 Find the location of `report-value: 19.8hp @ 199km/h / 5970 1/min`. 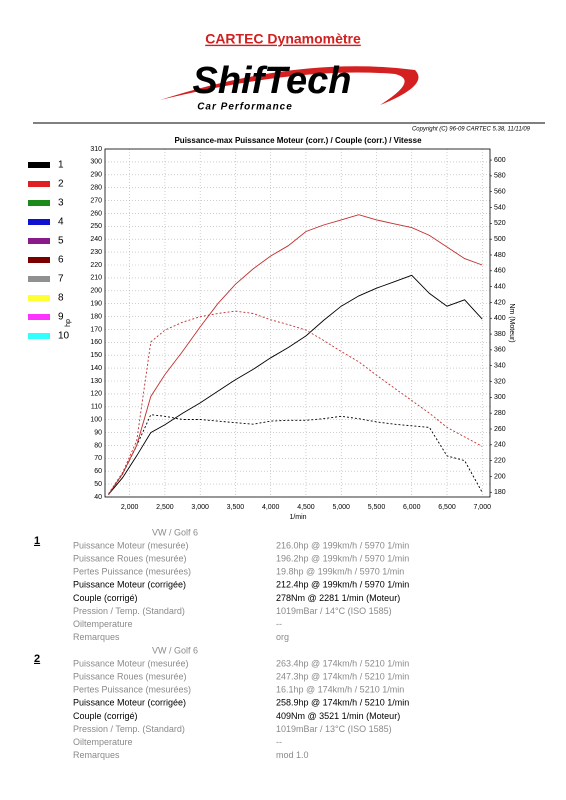

report-value: 19.8hp @ 199km/h / 5970 1/min is located at coordinates (340, 572).